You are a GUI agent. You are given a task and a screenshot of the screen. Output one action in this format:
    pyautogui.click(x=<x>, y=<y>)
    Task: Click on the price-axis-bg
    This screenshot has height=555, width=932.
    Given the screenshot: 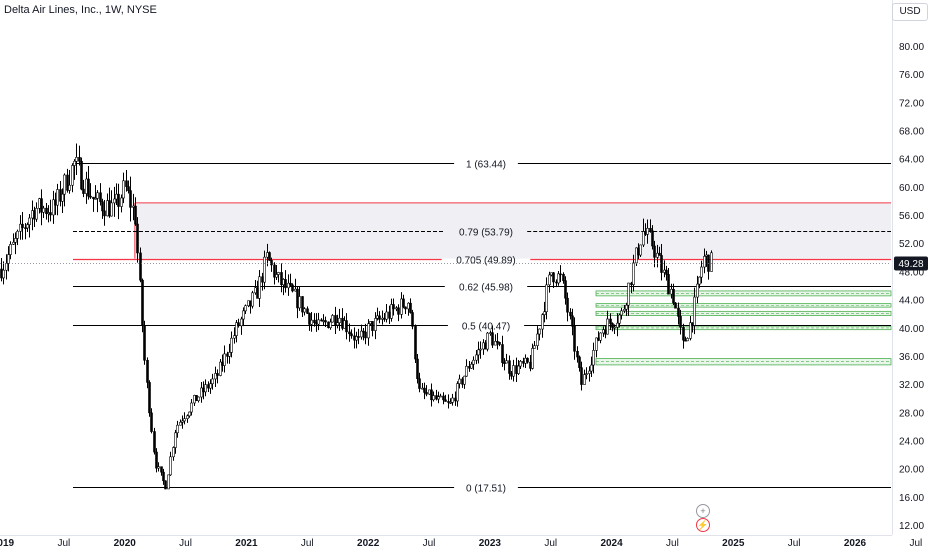 What is the action you would take?
    pyautogui.click(x=912, y=275)
    